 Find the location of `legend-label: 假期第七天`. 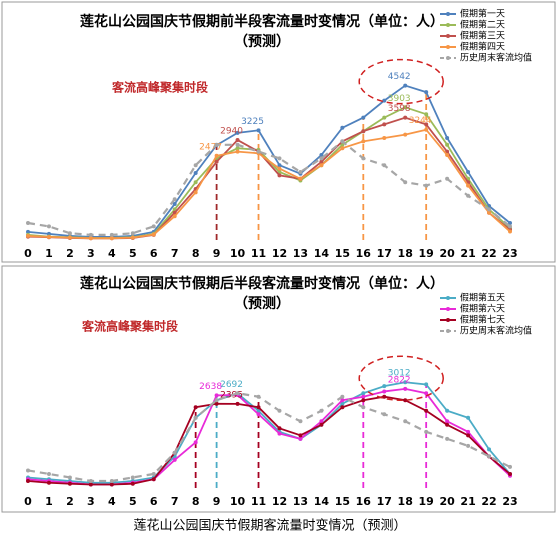

legend-label: 假期第七天 is located at coordinates (482, 320).